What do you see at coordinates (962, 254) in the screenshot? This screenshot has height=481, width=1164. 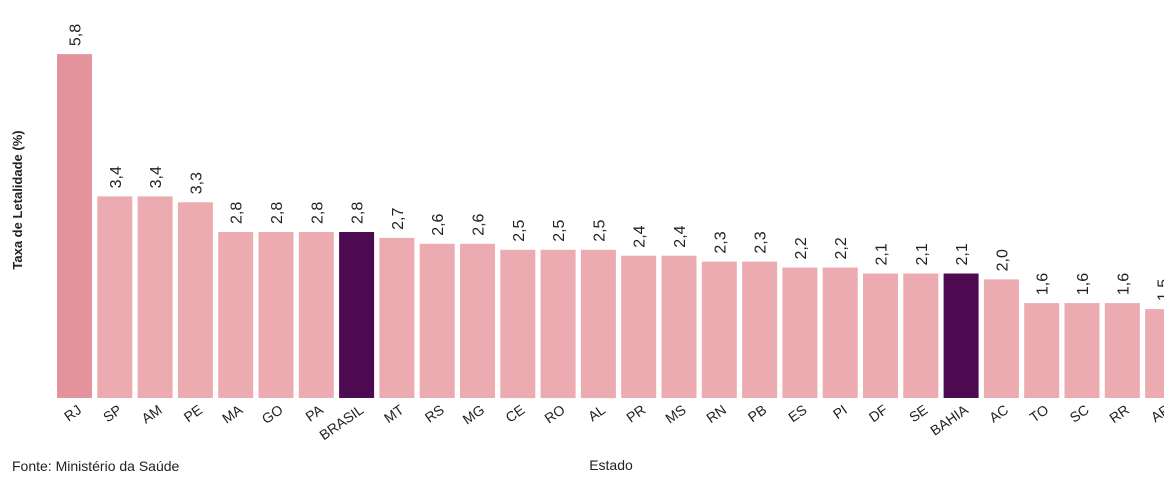 I see `value-label-bahia: 2,1` at bounding box center [962, 254].